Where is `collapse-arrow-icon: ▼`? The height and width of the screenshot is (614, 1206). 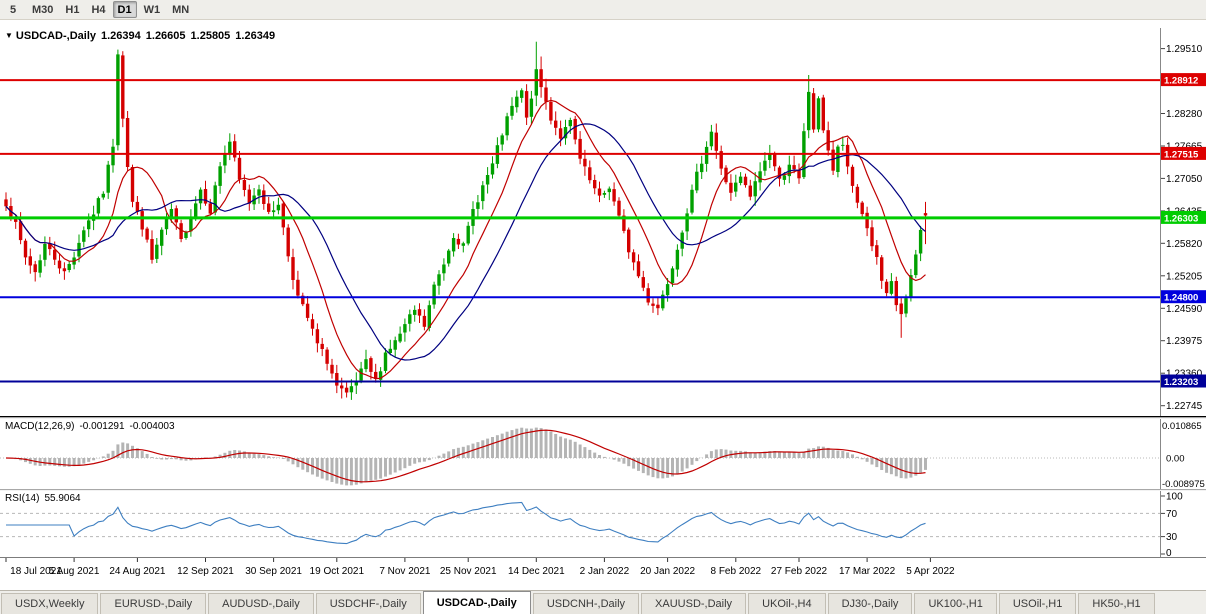 collapse-arrow-icon: ▼ is located at coordinates (9, 35).